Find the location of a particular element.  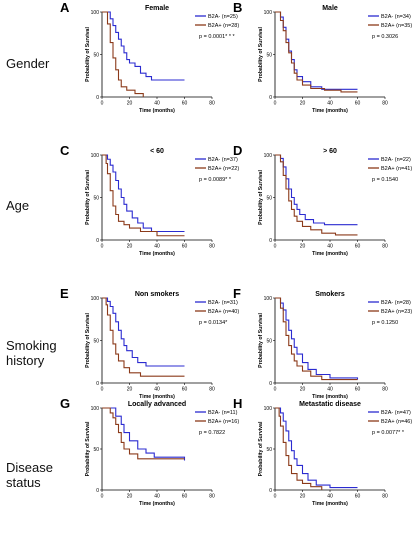

legend-label: B2A+ (n=41) is located at coordinates (396, 169).